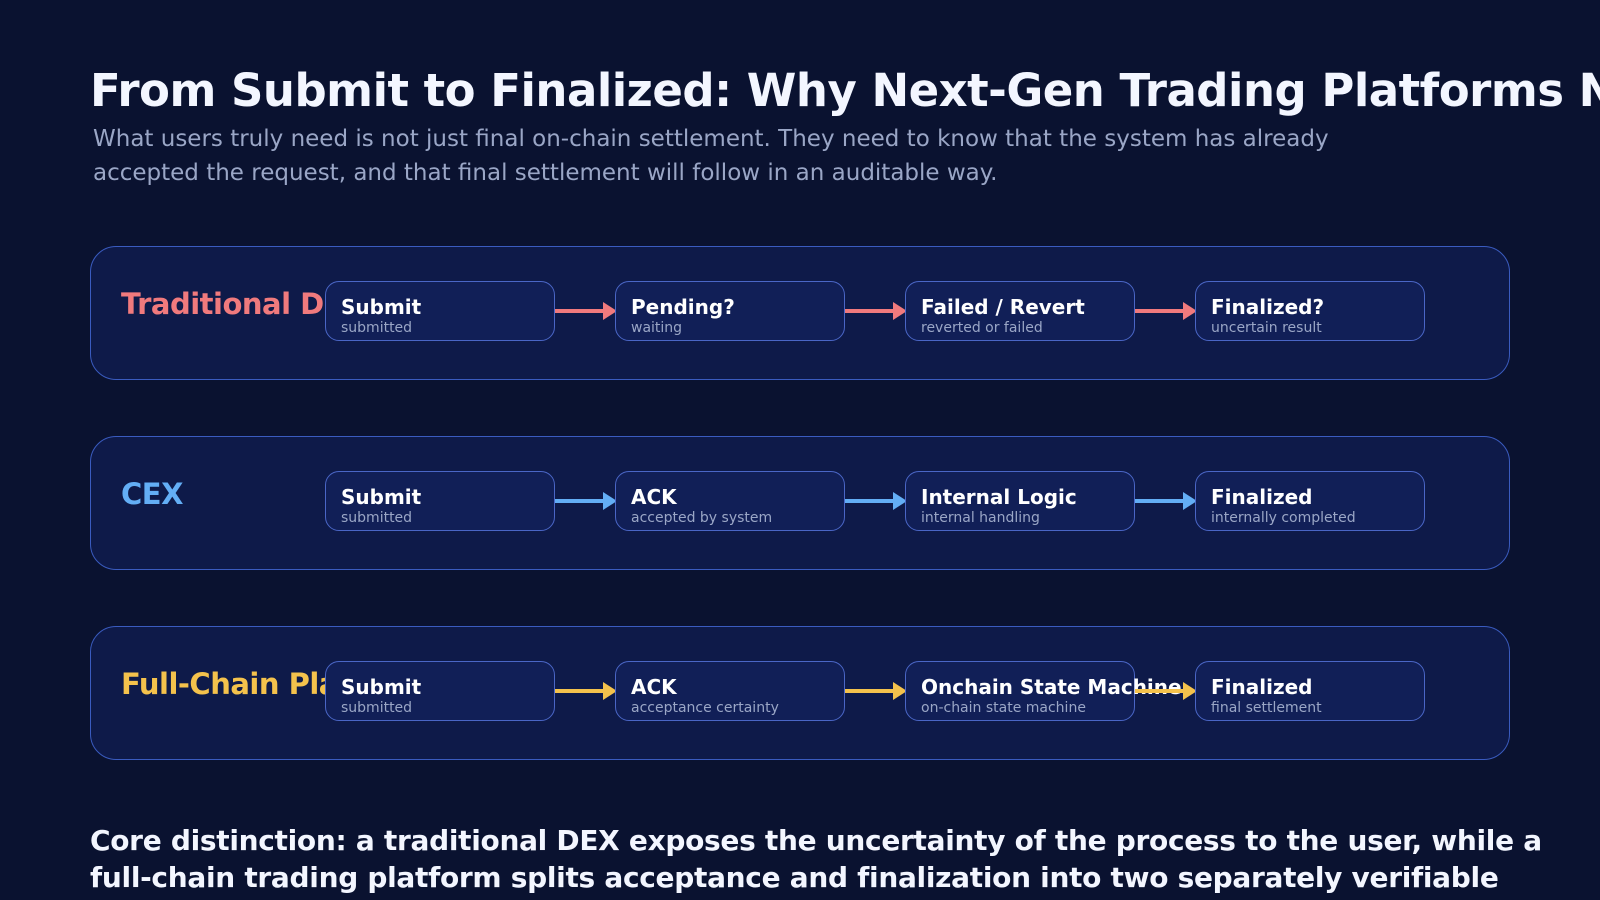  I want to click on step-subtitle: on-chain state machine, so click(1003, 708).